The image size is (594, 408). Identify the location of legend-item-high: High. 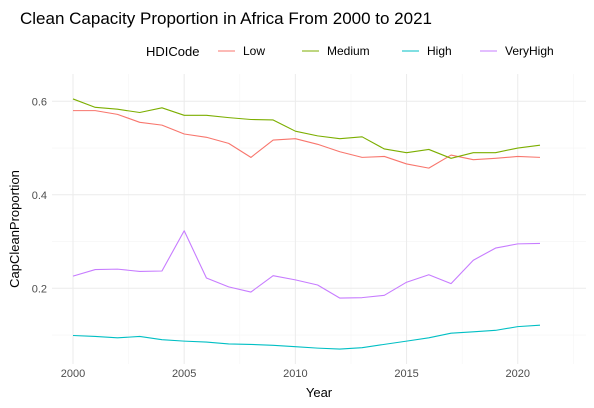
(427, 51).